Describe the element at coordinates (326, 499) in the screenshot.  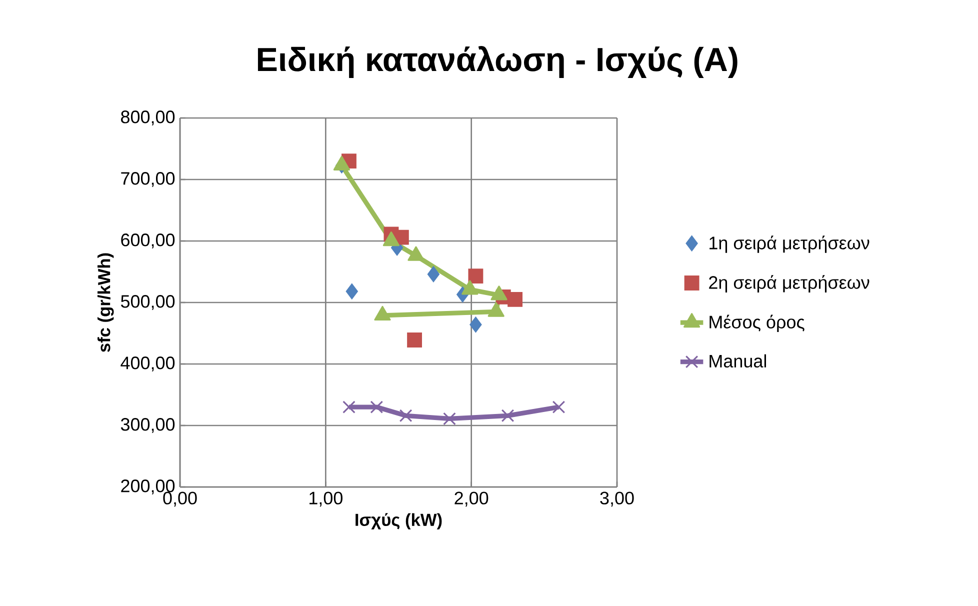
I see `x-tick-label: 1,00` at that location.